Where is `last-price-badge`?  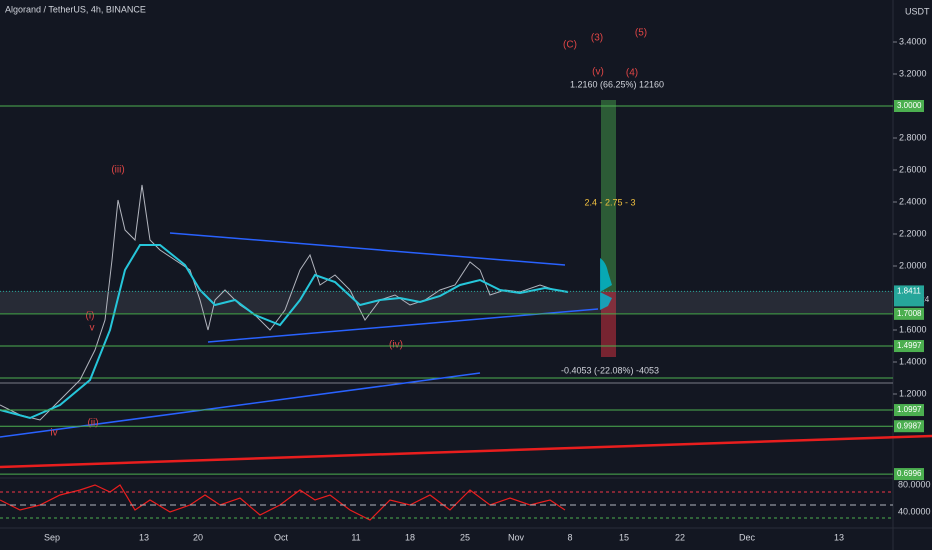
last-price-badge is located at coordinates (909, 296).